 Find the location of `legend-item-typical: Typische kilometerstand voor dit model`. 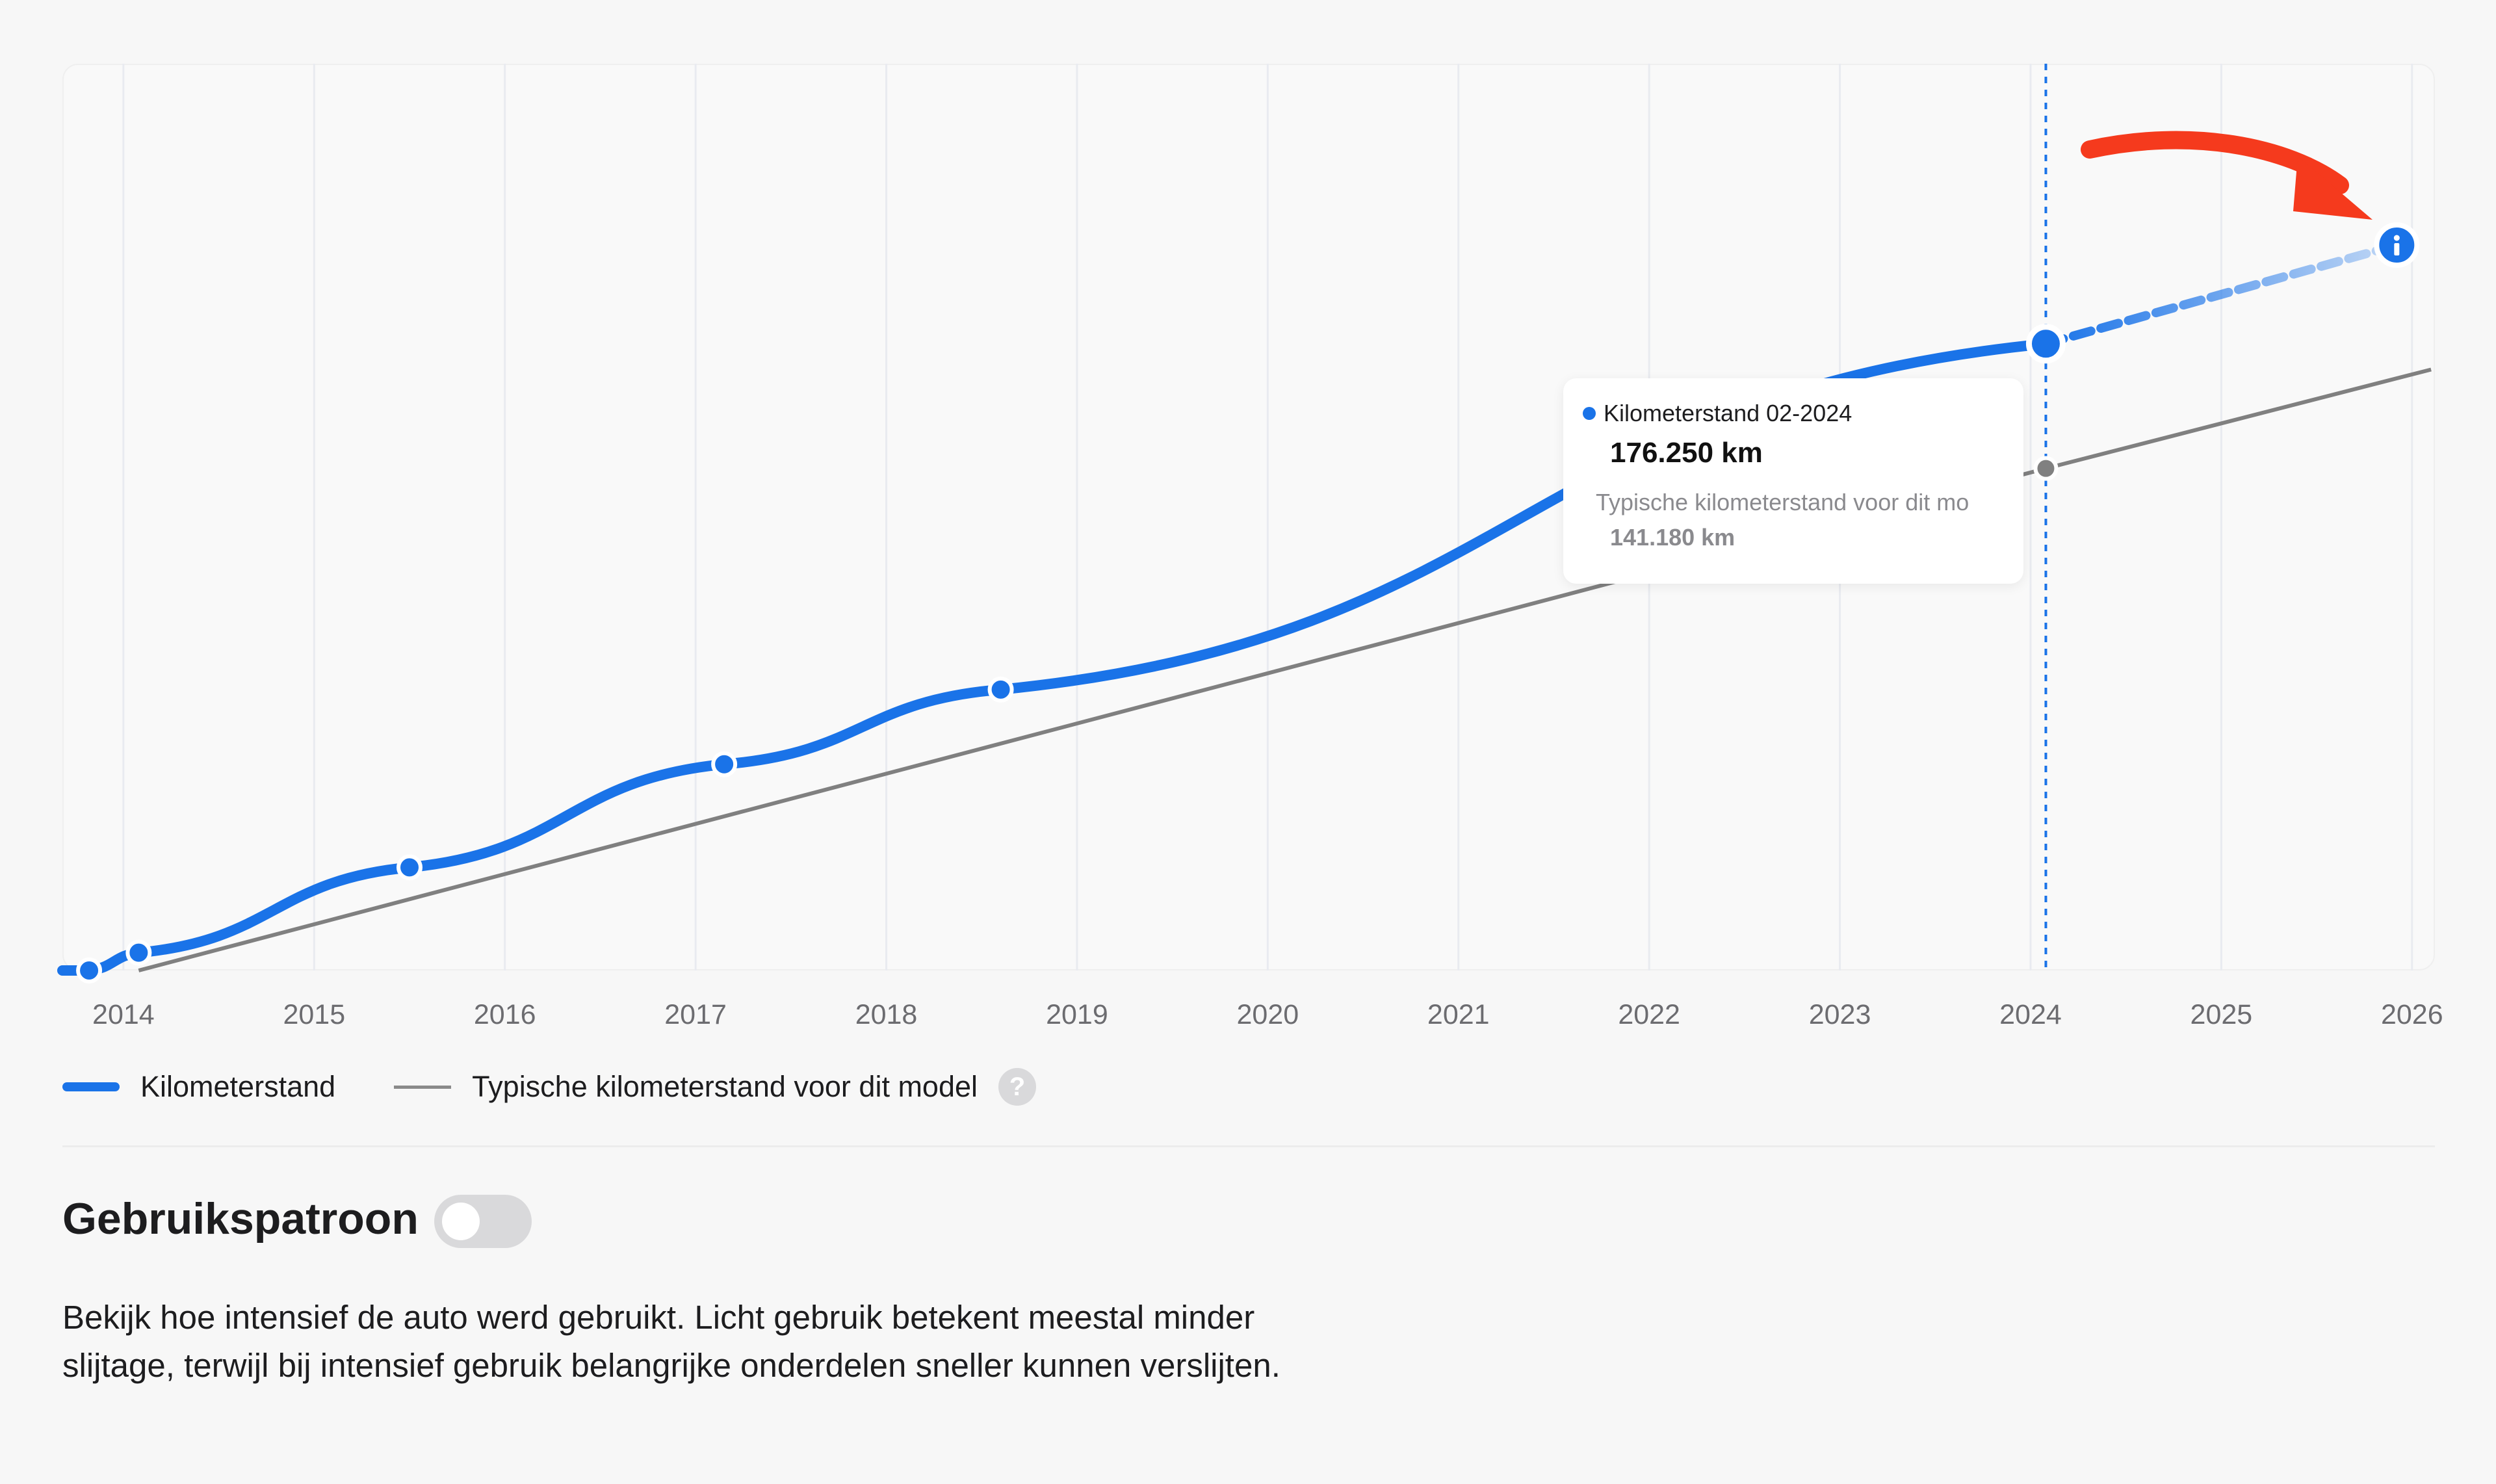

legend-item-typical: Typische kilometerstand voor dit model is located at coordinates (686, 1087).